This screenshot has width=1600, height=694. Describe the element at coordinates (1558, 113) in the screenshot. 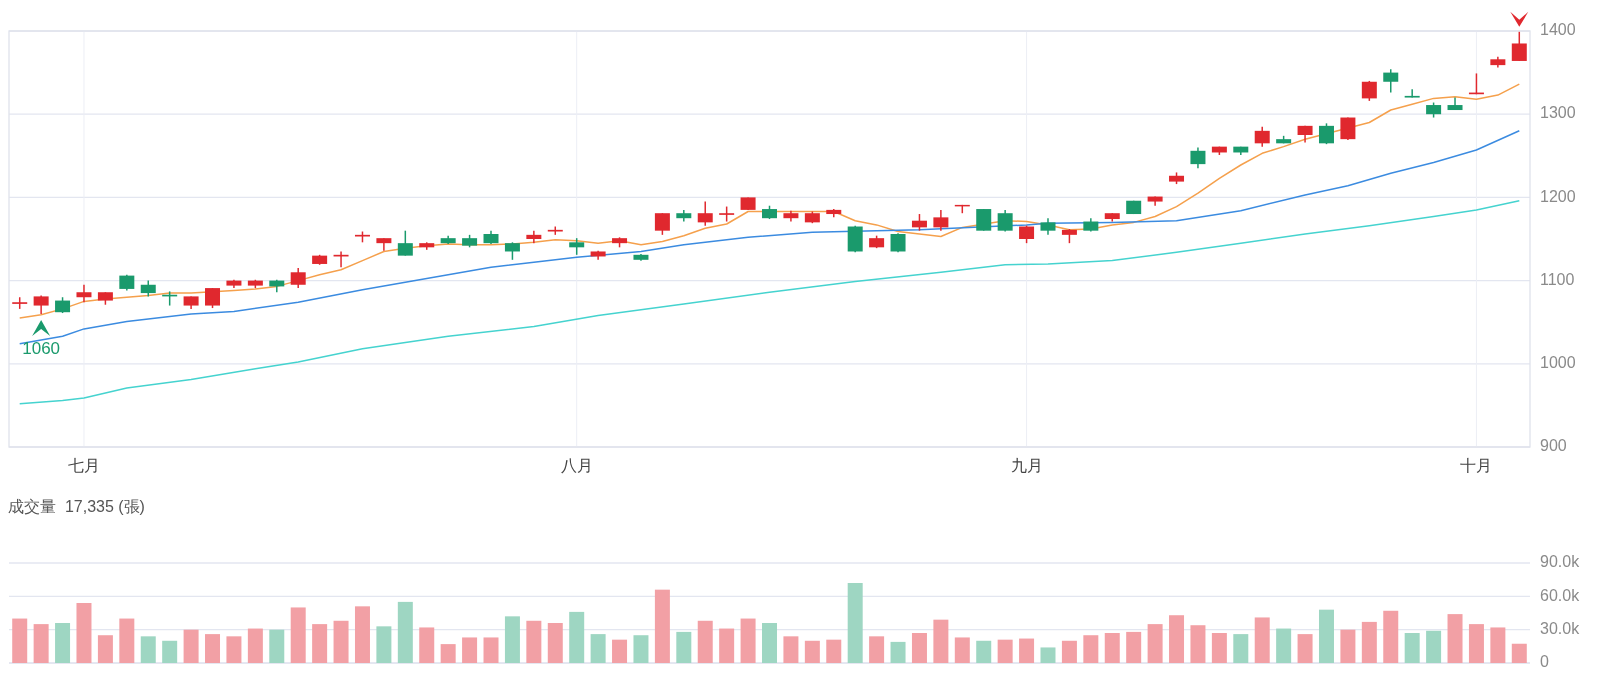

I see `y-tick-label: 1300` at that location.